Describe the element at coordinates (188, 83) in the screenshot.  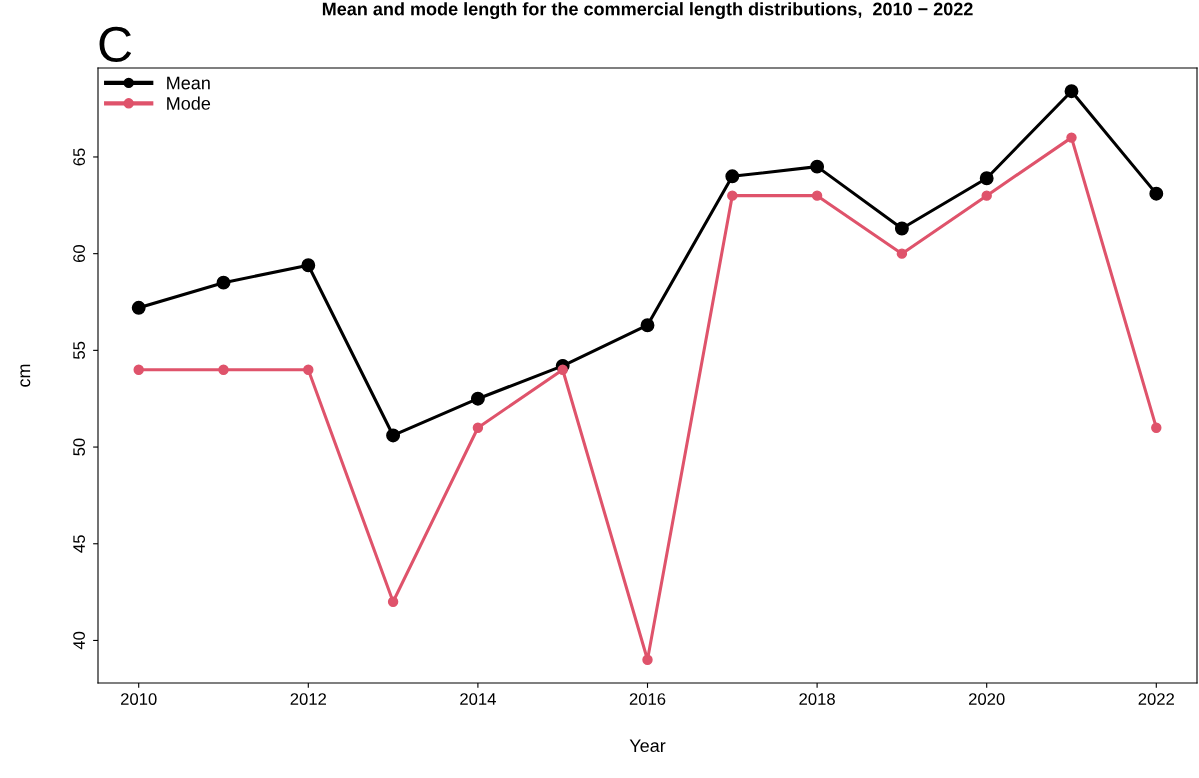
I see `legend-label: Mean` at that location.